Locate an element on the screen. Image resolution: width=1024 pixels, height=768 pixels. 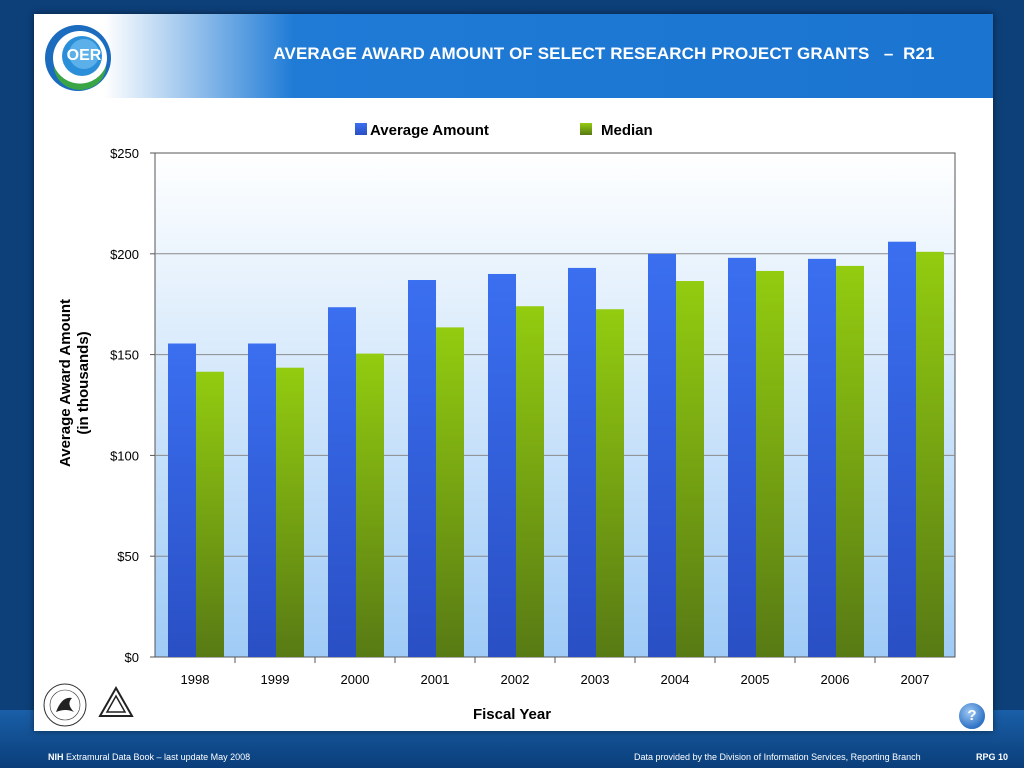
y-tick-label: $250 is located at coordinates (124, 153).